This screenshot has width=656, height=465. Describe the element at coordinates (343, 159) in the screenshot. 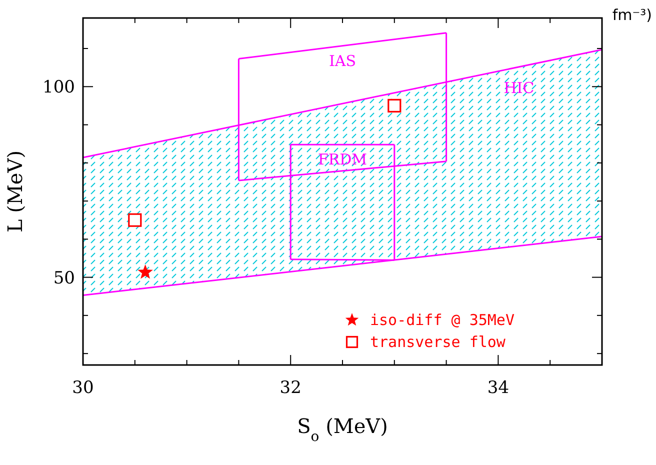

I see `series-label: FRDM` at that location.